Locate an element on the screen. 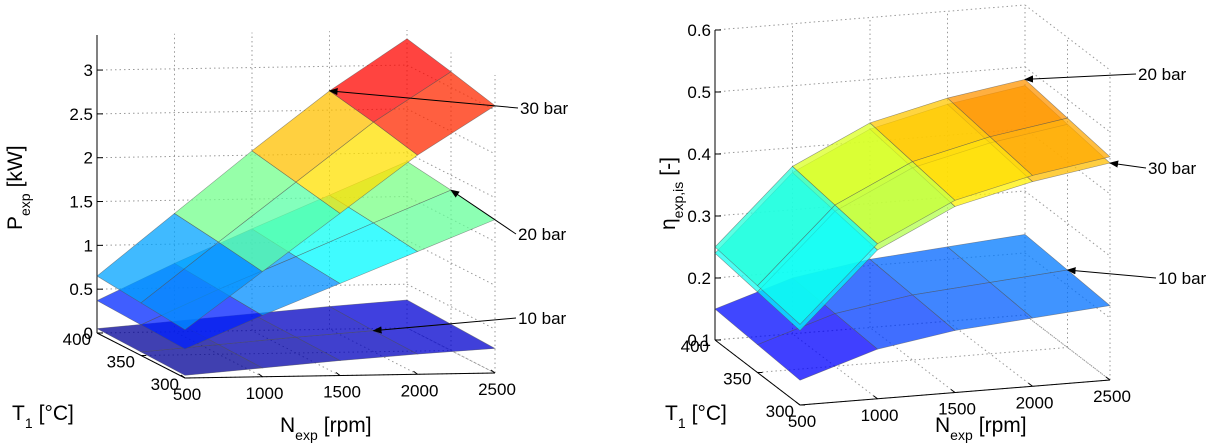  z-tick-label: 0.3 is located at coordinates (699, 216).